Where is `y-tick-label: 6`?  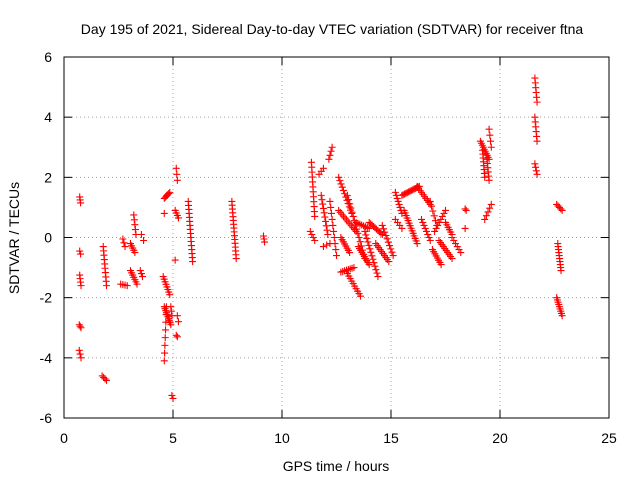
y-tick-label: 6 is located at coordinates (48, 57).